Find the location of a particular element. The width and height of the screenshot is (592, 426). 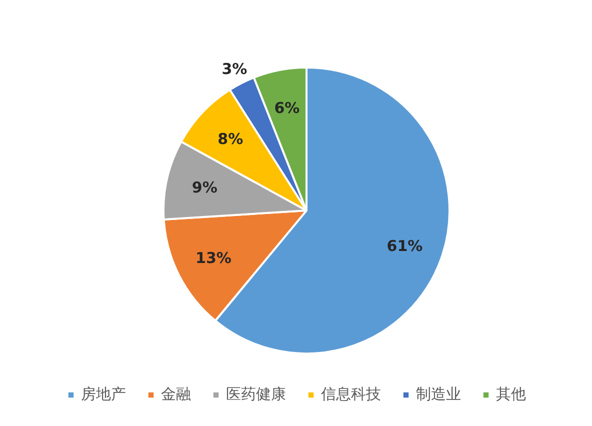

legend-label: 信息科技 is located at coordinates (351, 394).